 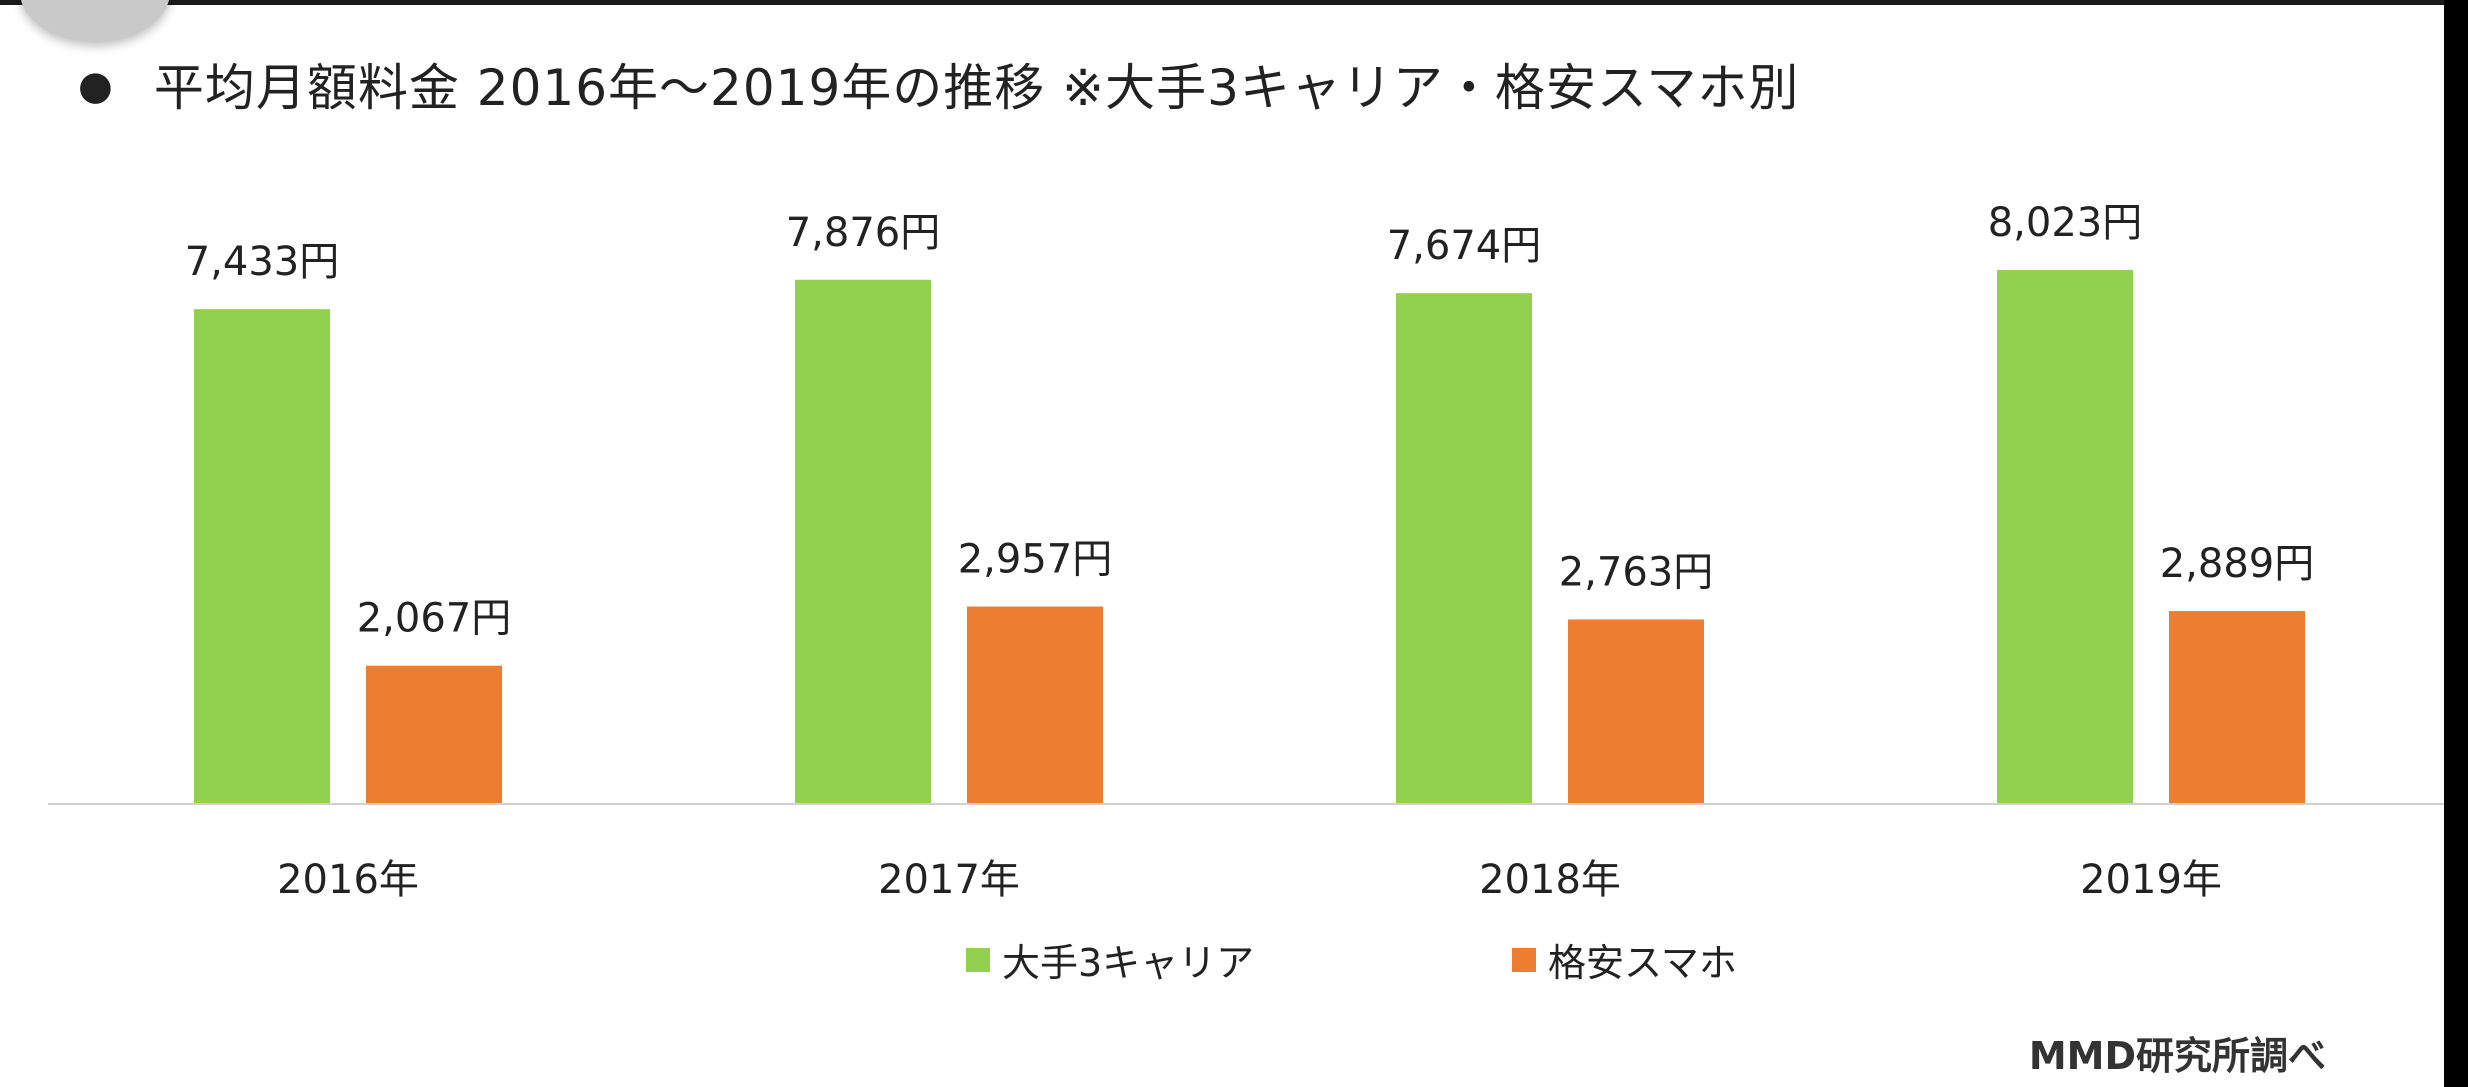 What do you see at coordinates (1642, 963) in the screenshot?
I see `legend-label-series-2: 格安スマホ` at bounding box center [1642, 963].